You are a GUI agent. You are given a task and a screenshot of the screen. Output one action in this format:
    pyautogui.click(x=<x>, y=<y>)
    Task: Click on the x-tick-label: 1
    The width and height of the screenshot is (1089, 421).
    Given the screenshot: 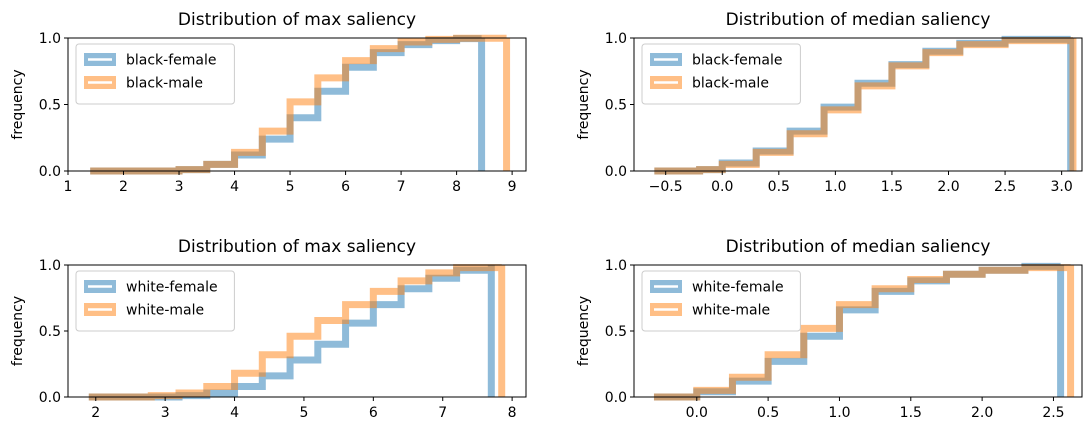 What is the action you would take?
    pyautogui.click(x=68, y=187)
    